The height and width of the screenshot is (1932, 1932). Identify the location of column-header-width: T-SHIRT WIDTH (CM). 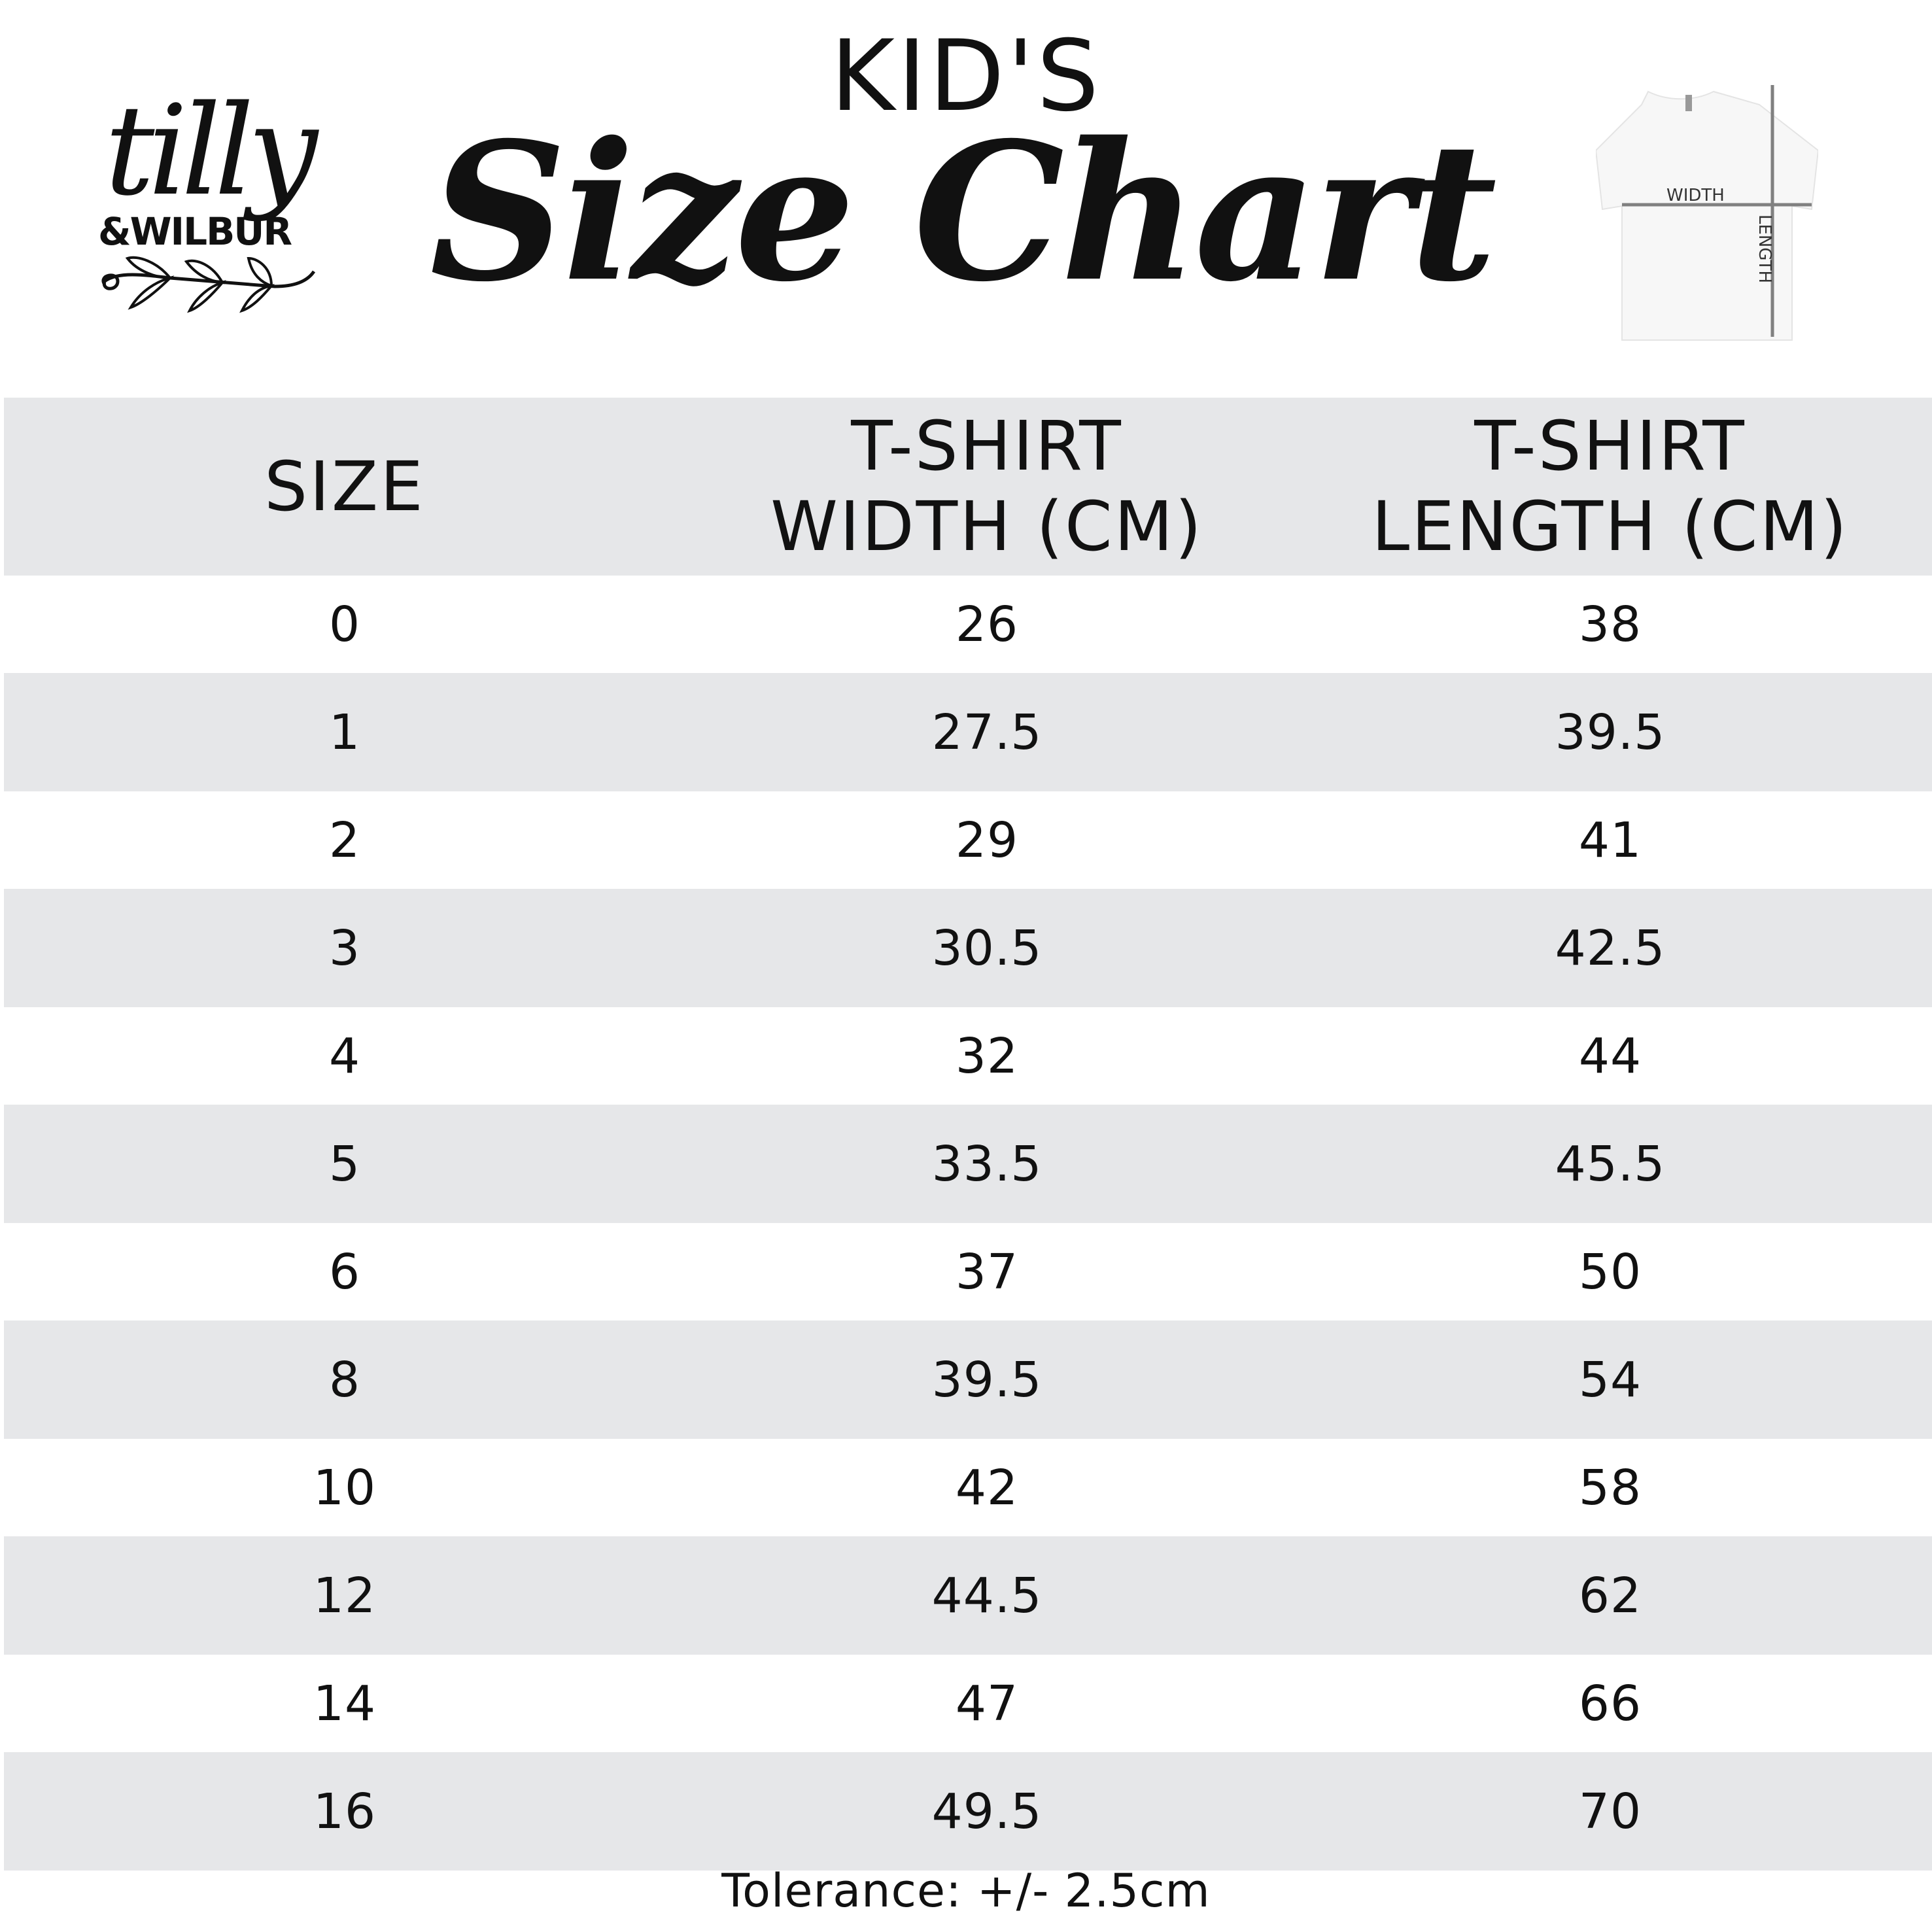
(986, 487).